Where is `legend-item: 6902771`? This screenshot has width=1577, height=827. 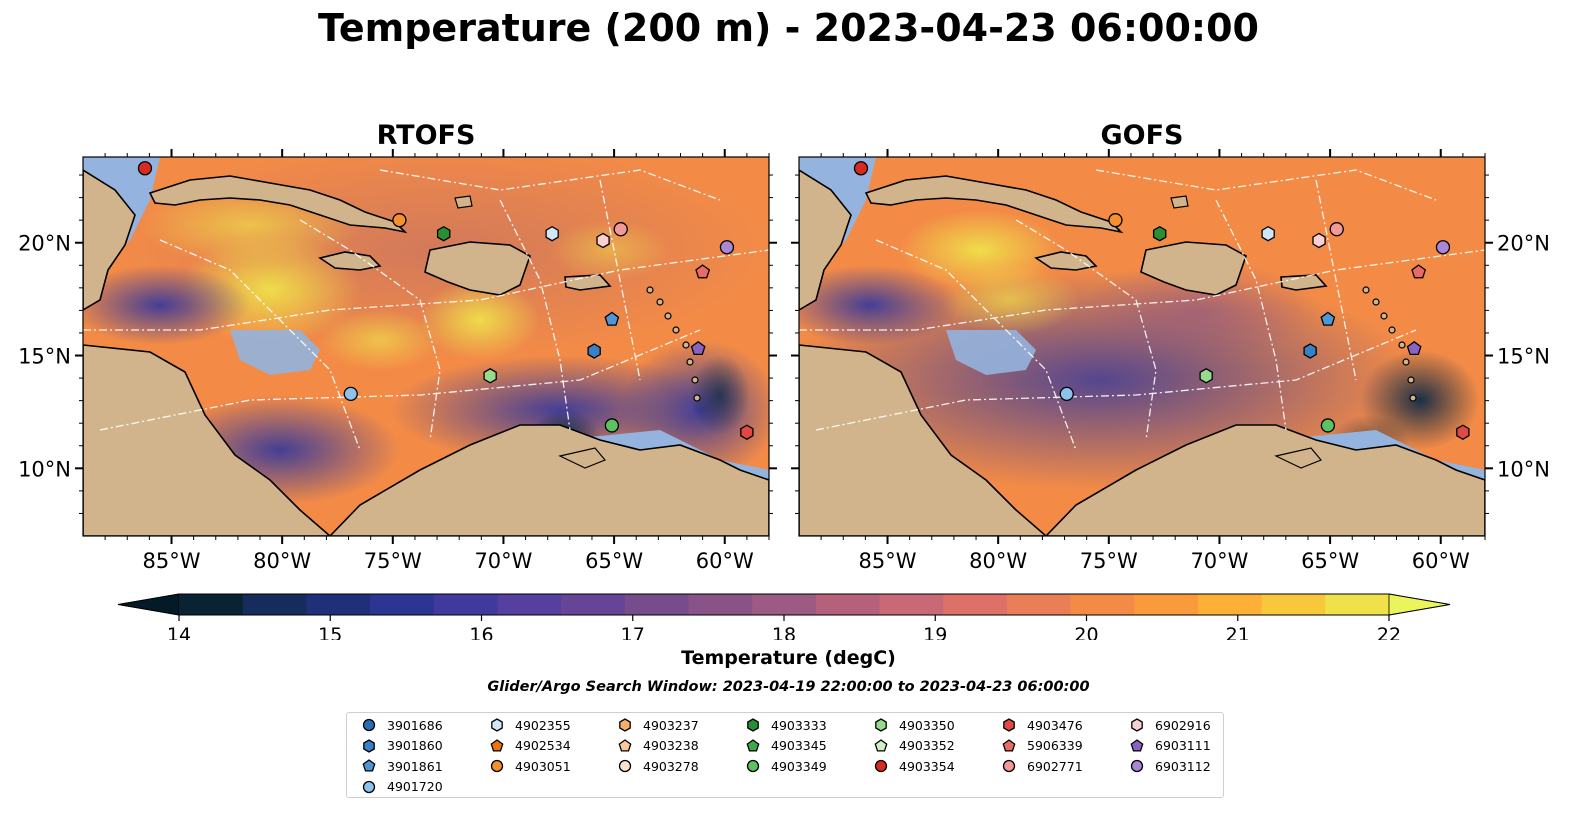 legend-item: 6902771 is located at coordinates (1042, 766).